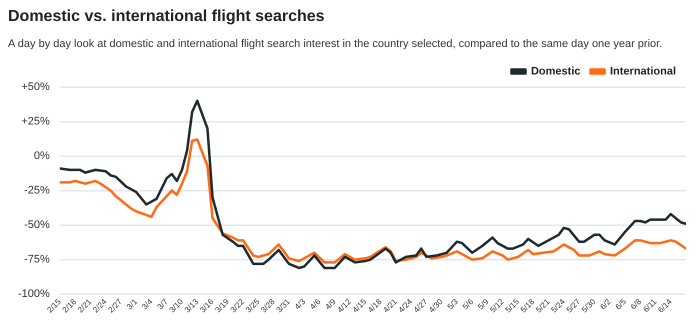 The height and width of the screenshot is (327, 700). I want to click on x-tick-label: 3/13, so click(191, 305).